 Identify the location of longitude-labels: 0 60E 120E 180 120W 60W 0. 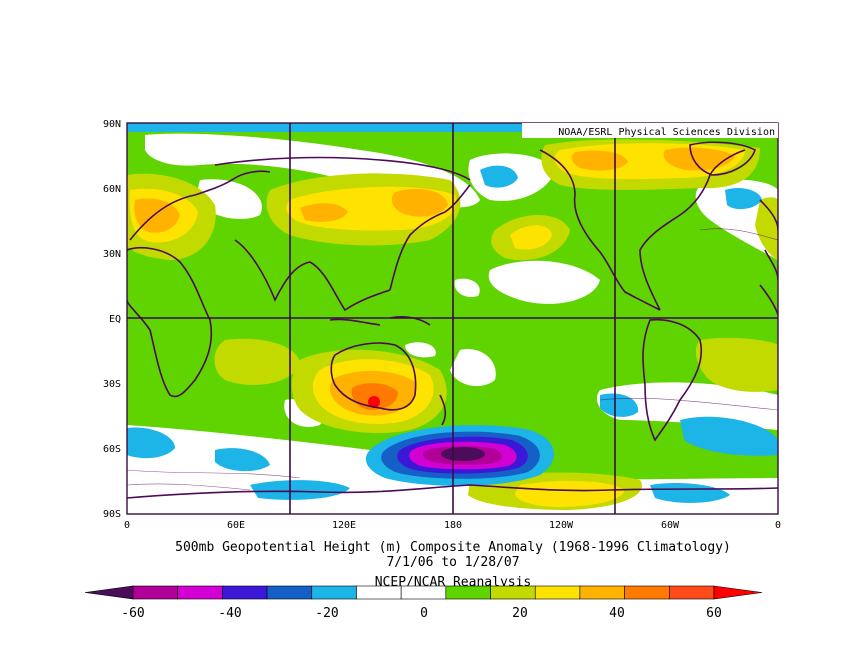
(452, 525).